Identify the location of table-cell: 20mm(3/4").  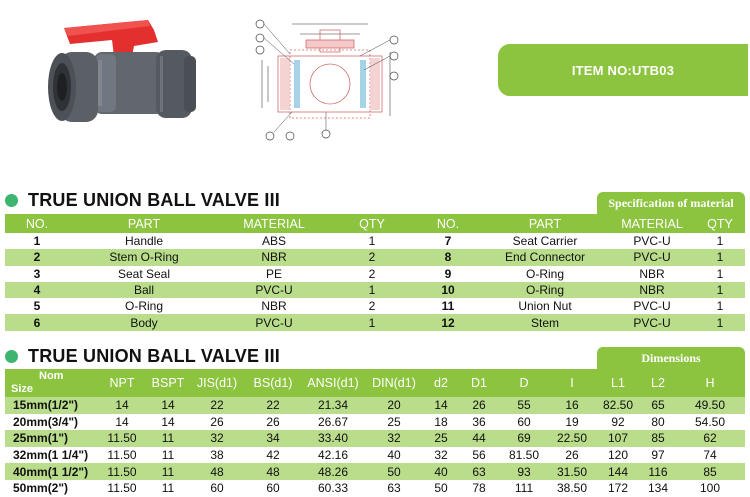
(51, 422).